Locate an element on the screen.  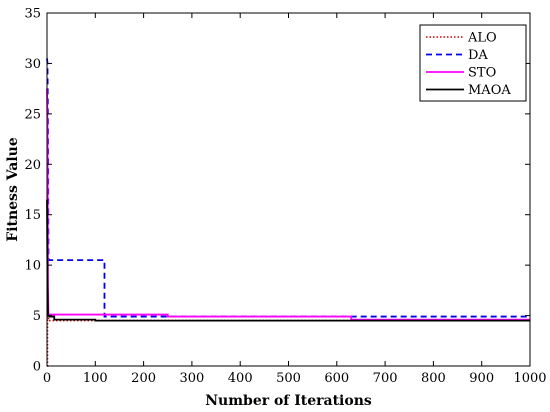
legend-label-alo: ALO is located at coordinates (482, 38).